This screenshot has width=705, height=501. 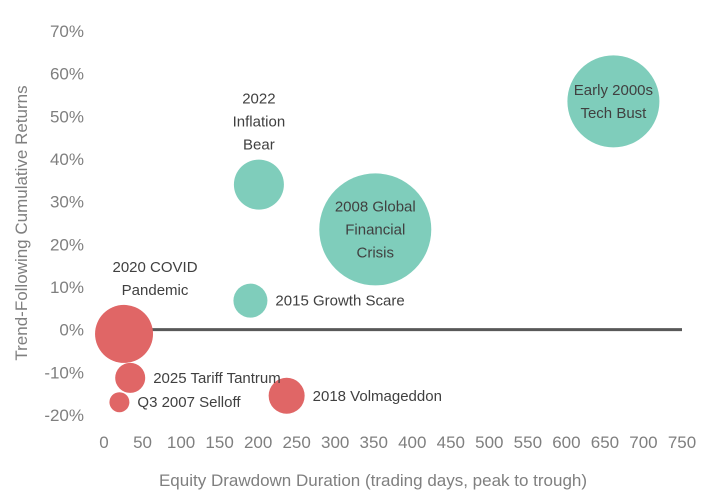 I want to click on bubble-label: 2022 Inflation Bear, so click(x=259, y=122).